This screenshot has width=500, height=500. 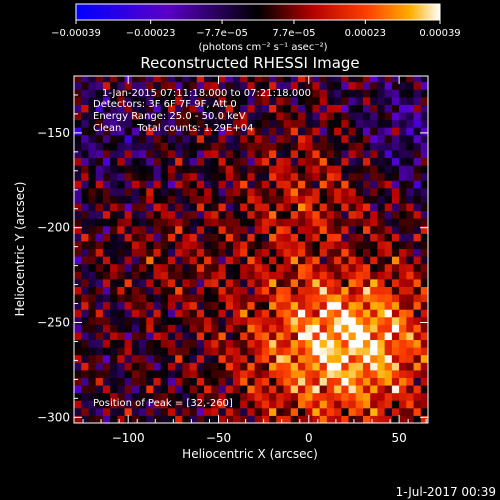 What do you see at coordinates (446, 492) in the screenshot?
I see `timestamp: 1-Jul-2017 00:39` at bounding box center [446, 492].